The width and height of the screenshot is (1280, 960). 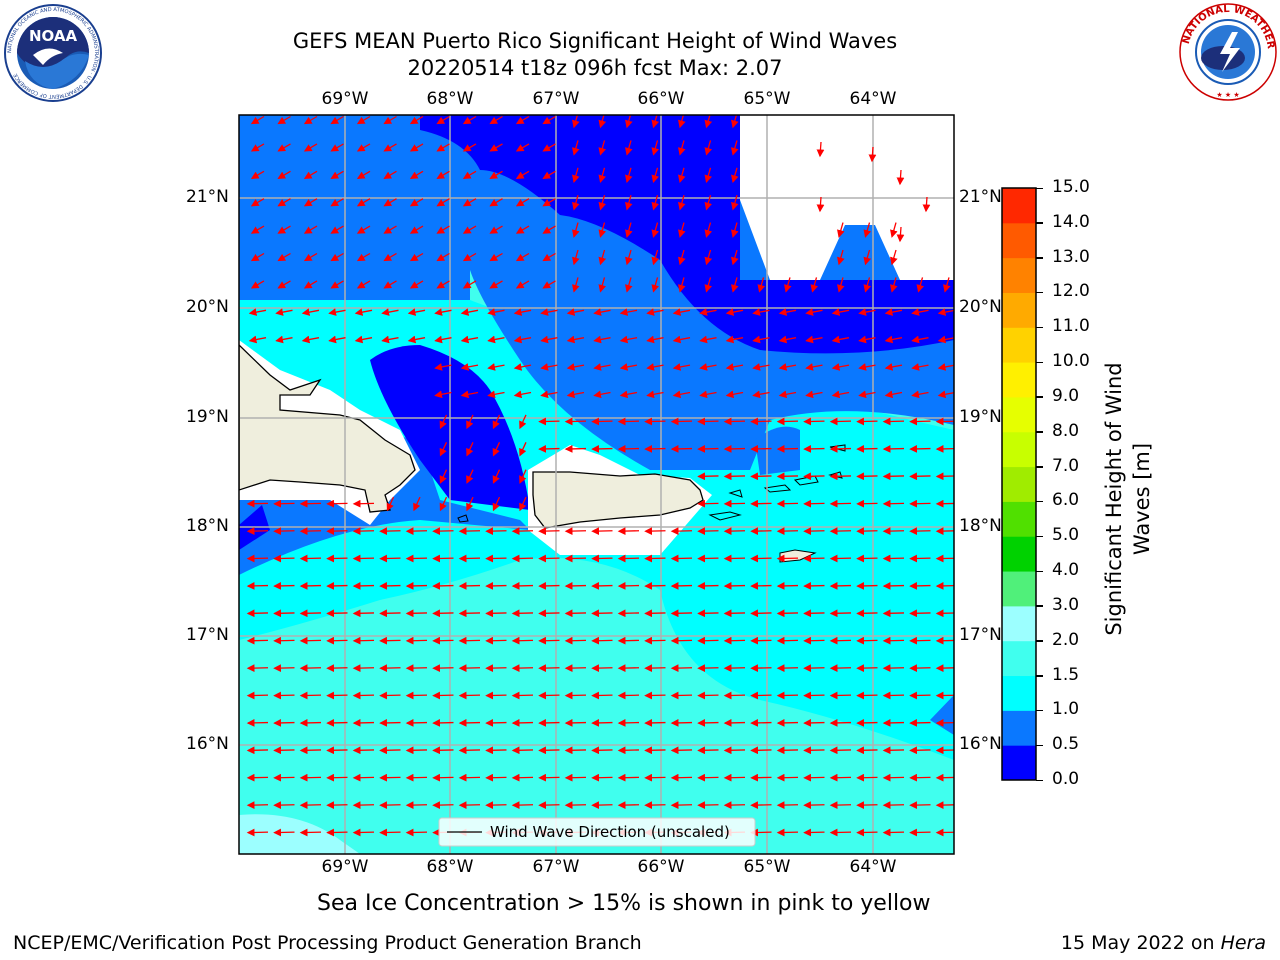 I want to click on footer-right: 15 May 2022 on Hera, so click(x=1163, y=943).